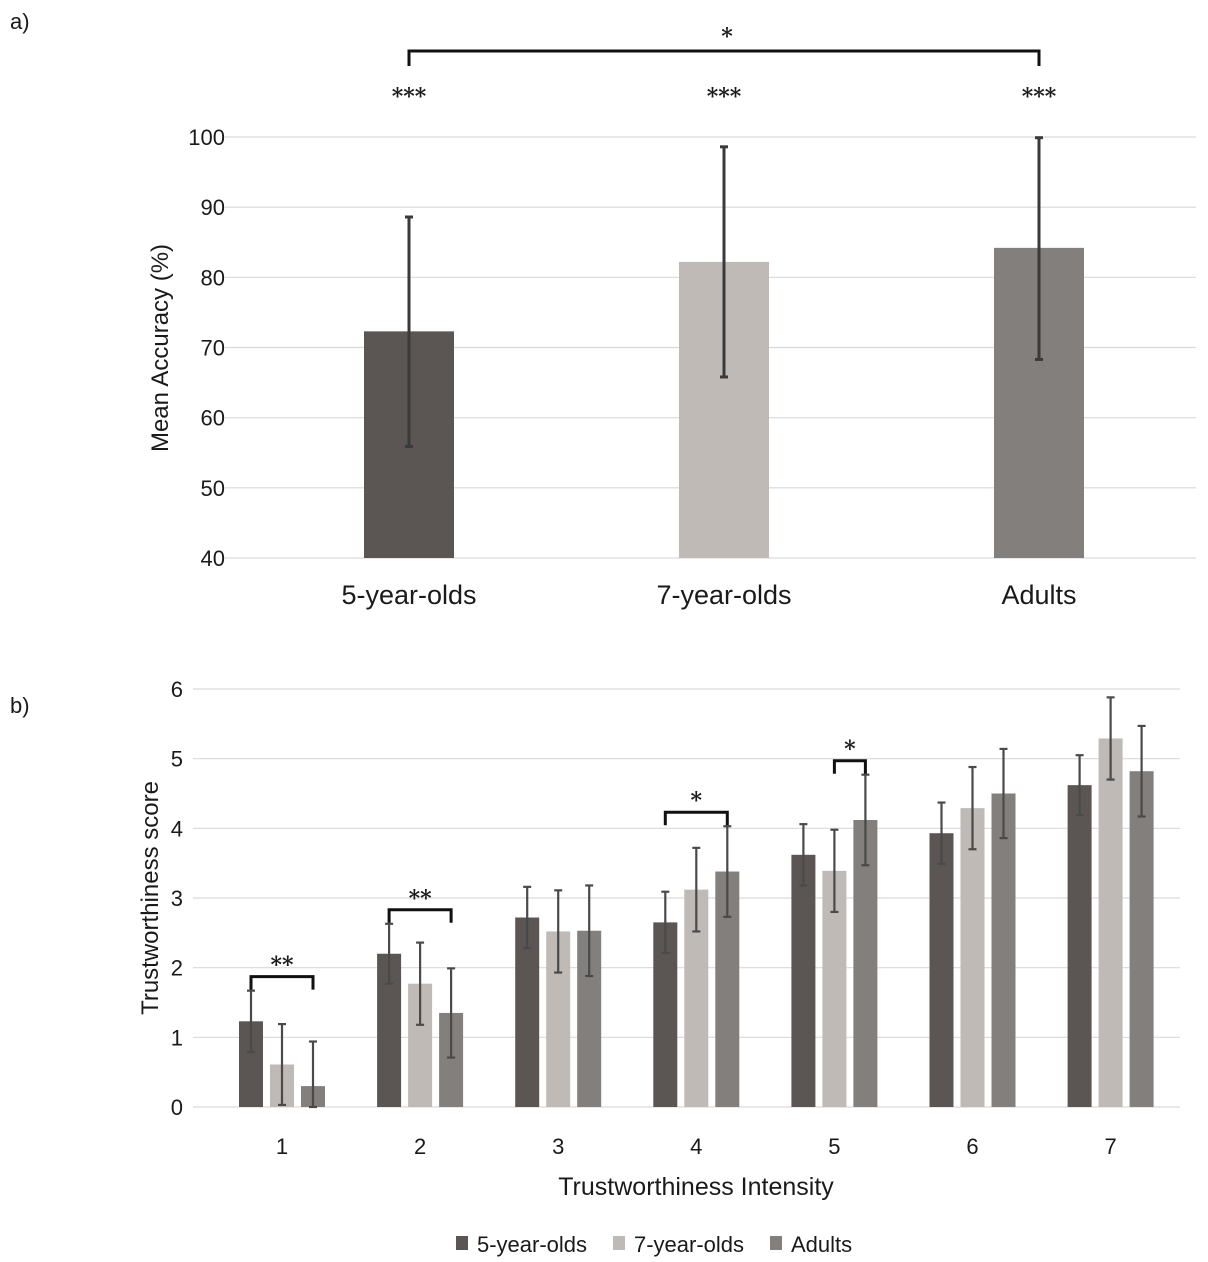 The width and height of the screenshot is (1208, 1262). Describe the element at coordinates (213, 348) in the screenshot. I see `y-tick-label: 70` at that location.